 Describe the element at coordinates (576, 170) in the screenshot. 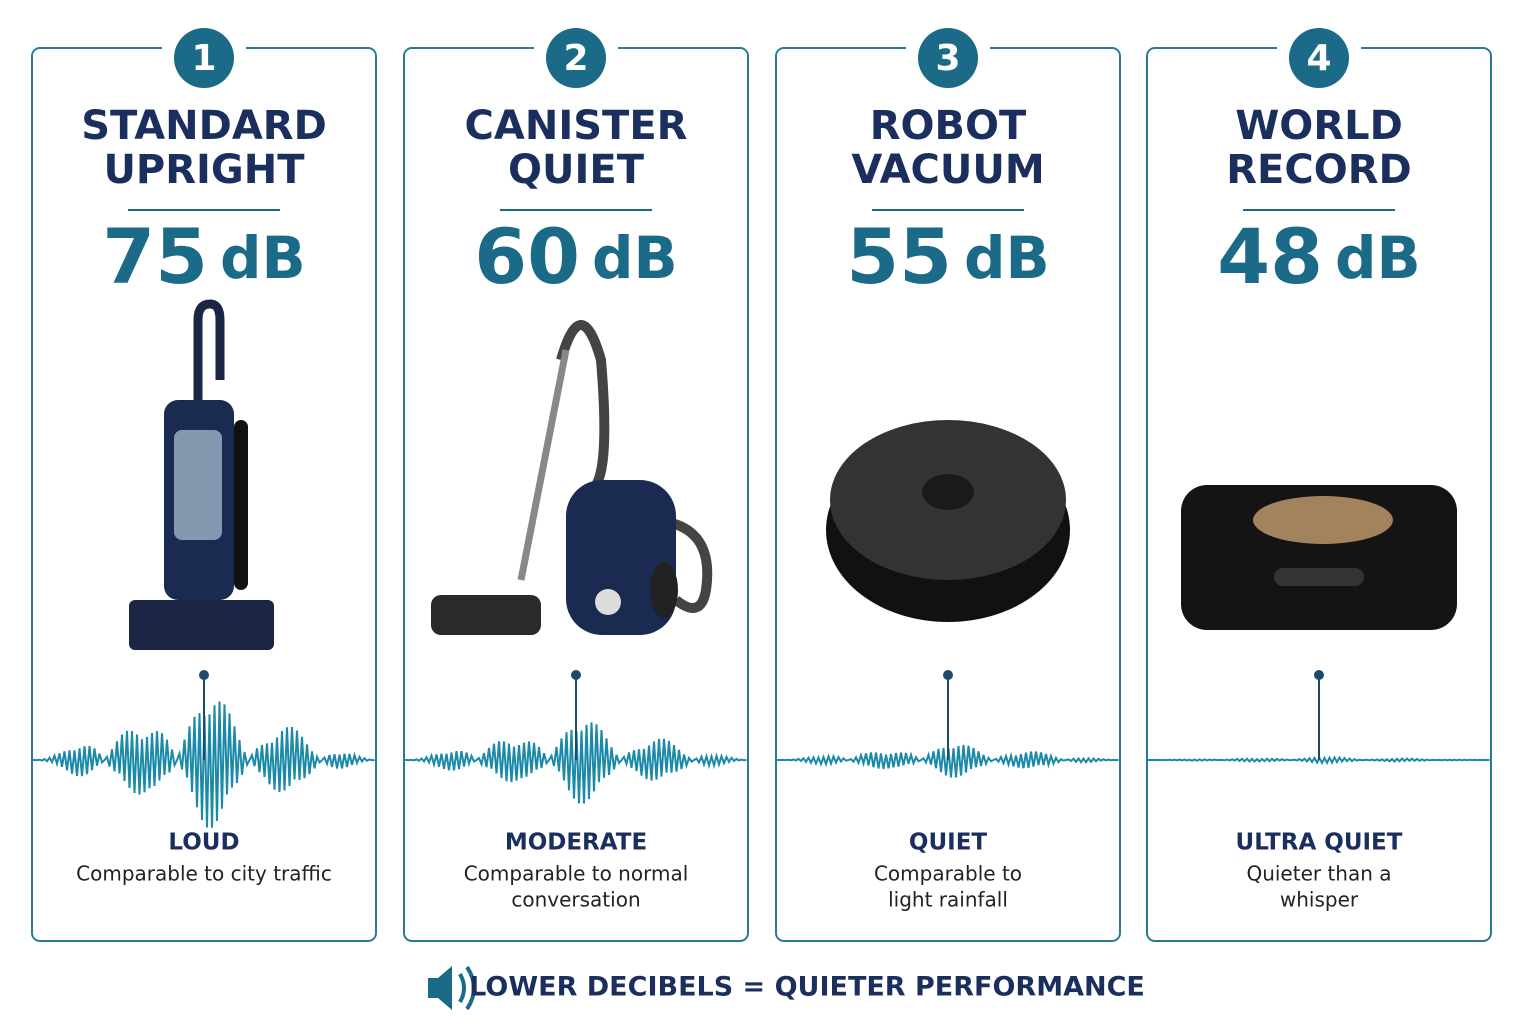

I see `card-title: QUIET` at that location.